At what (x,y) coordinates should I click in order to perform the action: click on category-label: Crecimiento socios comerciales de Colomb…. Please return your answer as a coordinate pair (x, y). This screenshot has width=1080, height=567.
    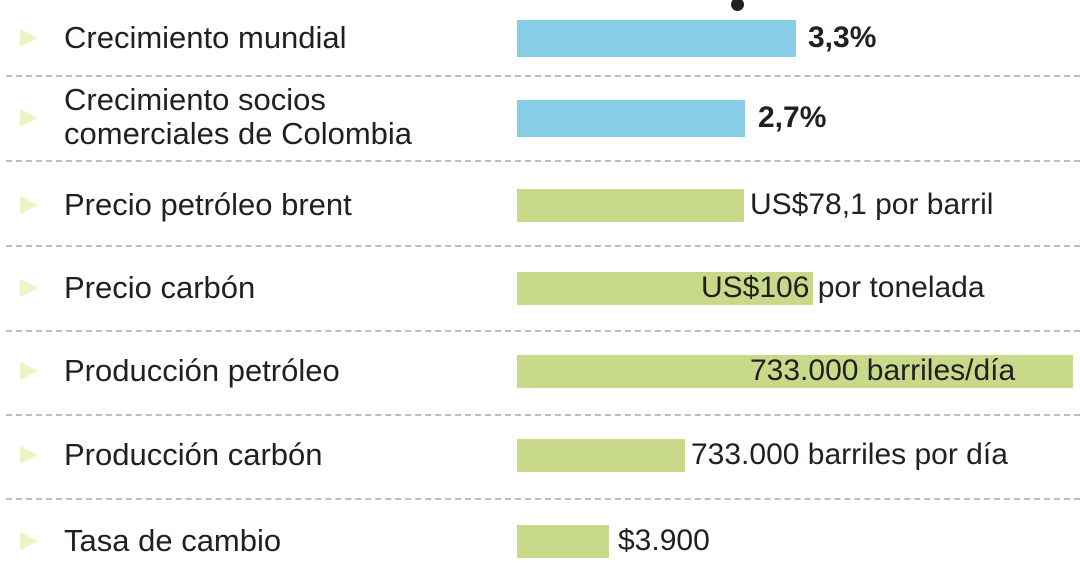
    Looking at the image, I should click on (238, 116).